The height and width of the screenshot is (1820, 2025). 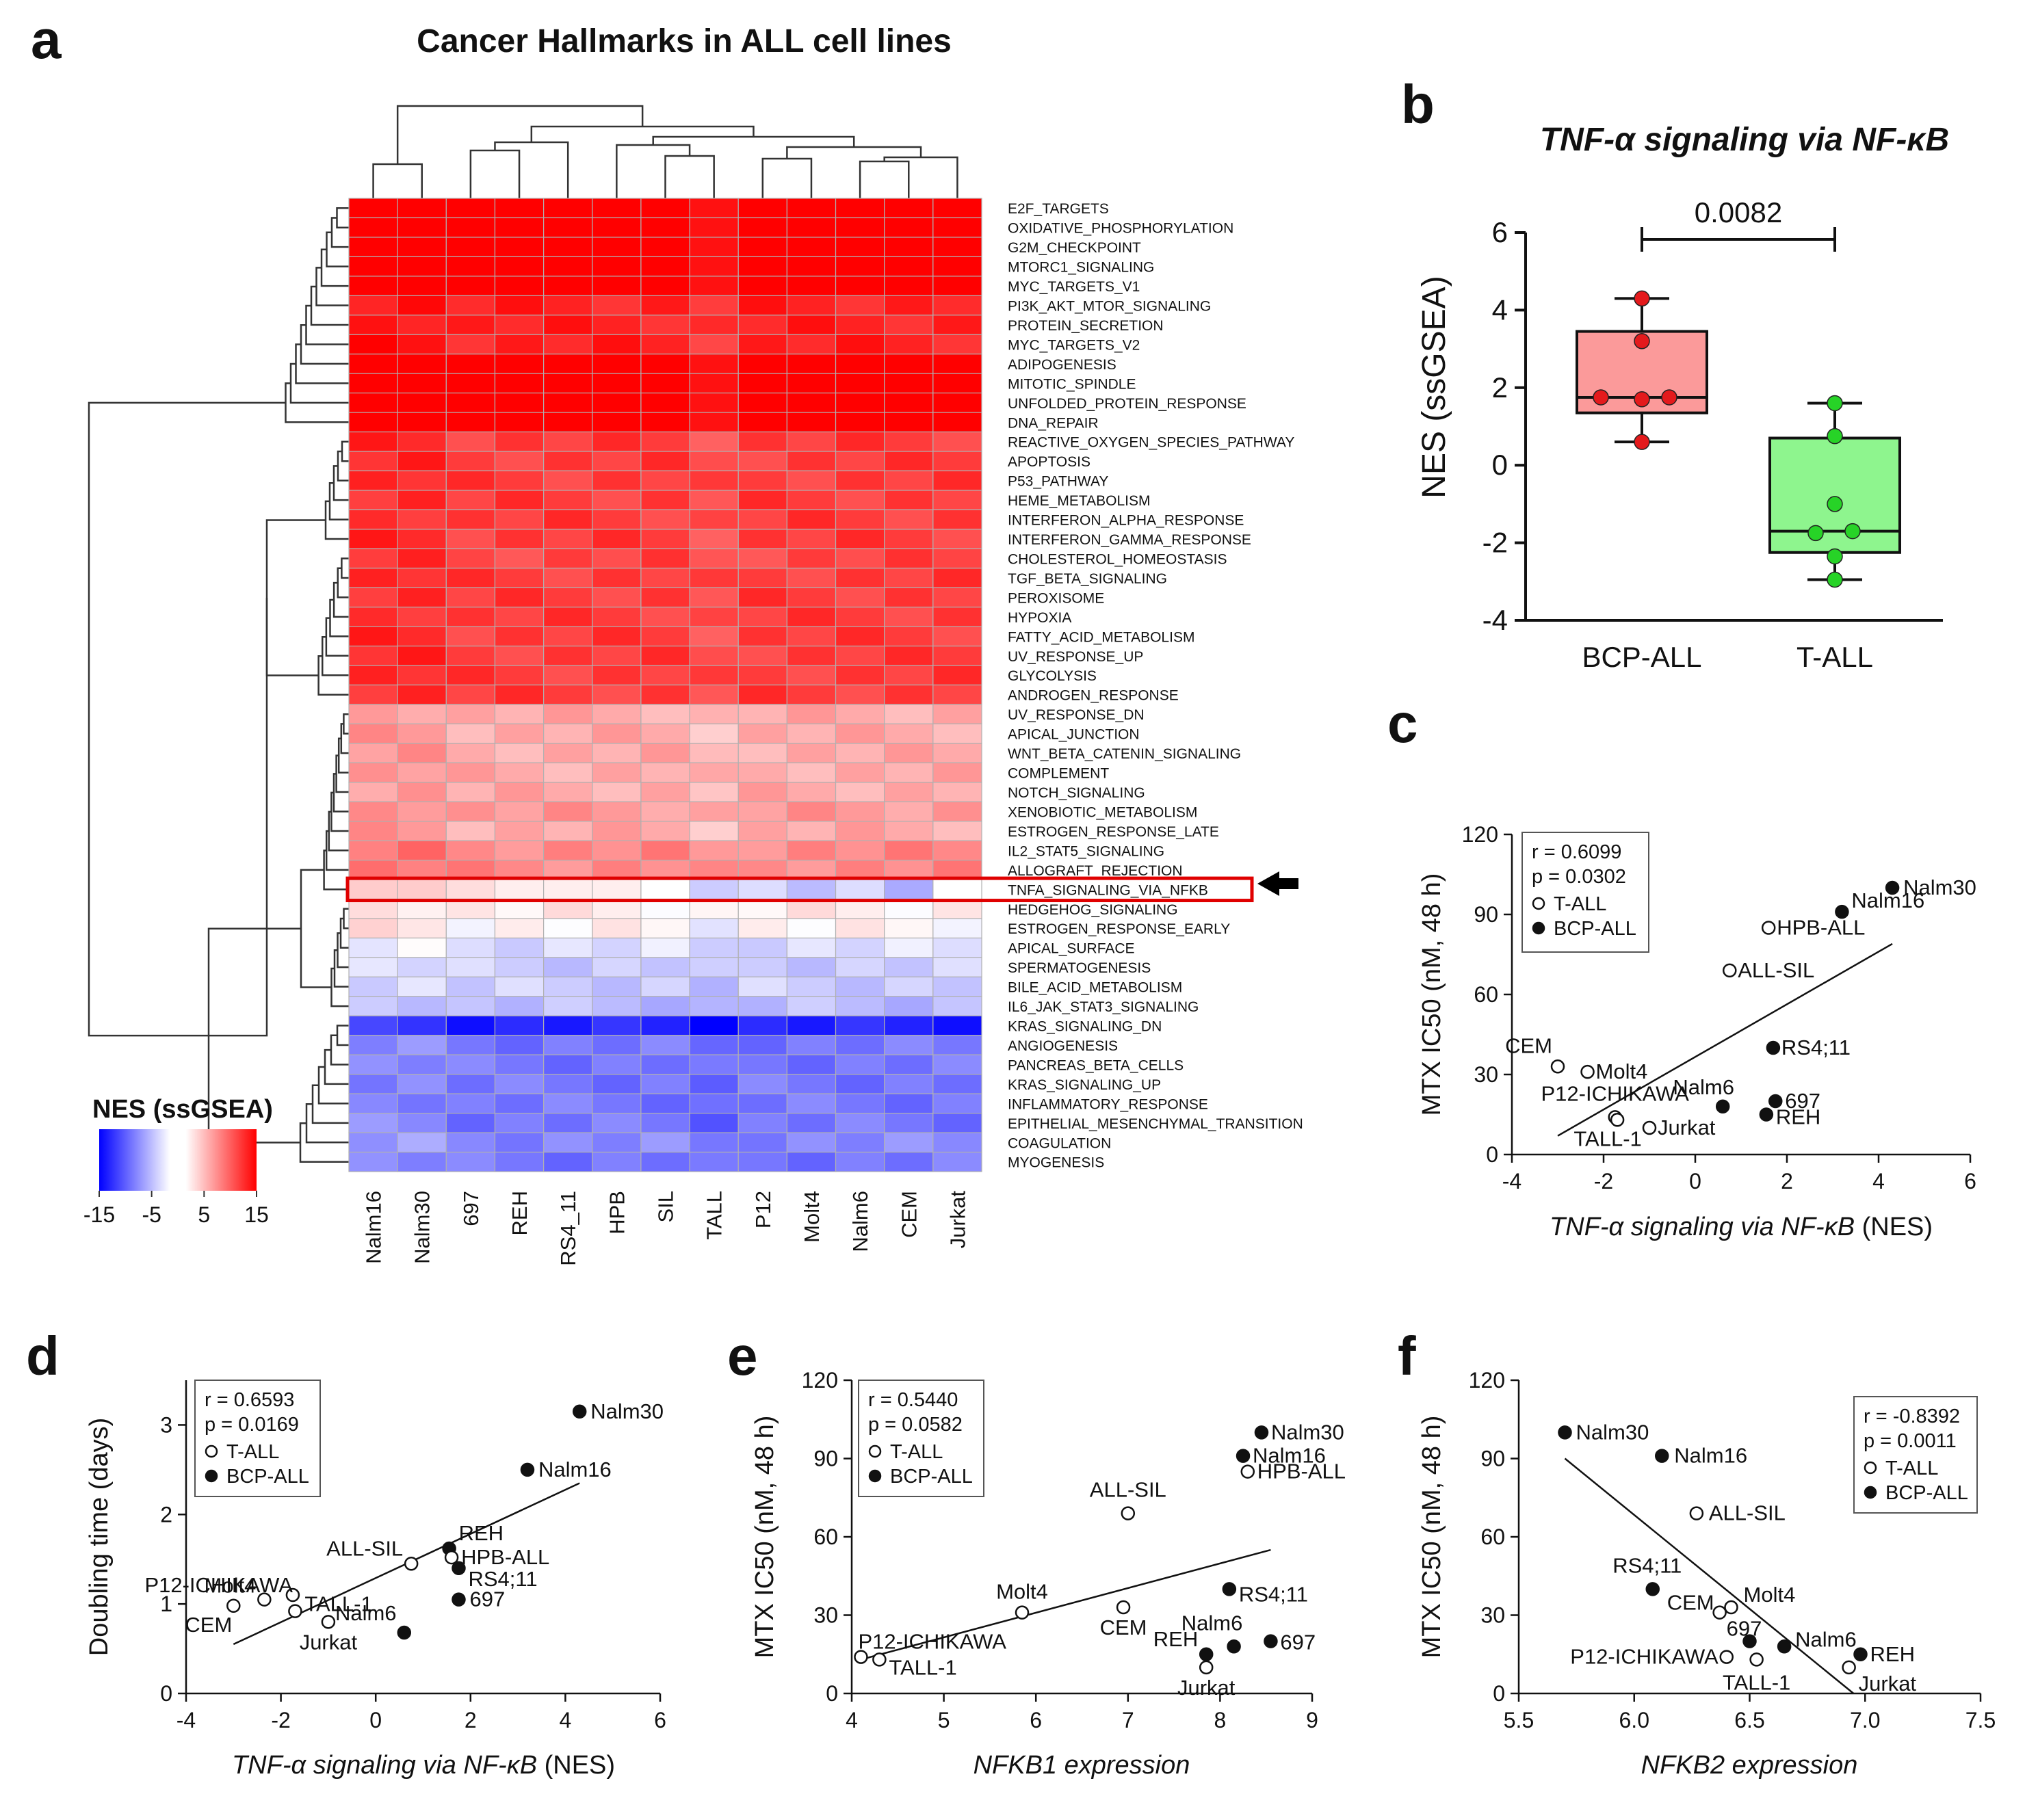 I want to click on point-label: Nalm6, so click(x=366, y=1613).